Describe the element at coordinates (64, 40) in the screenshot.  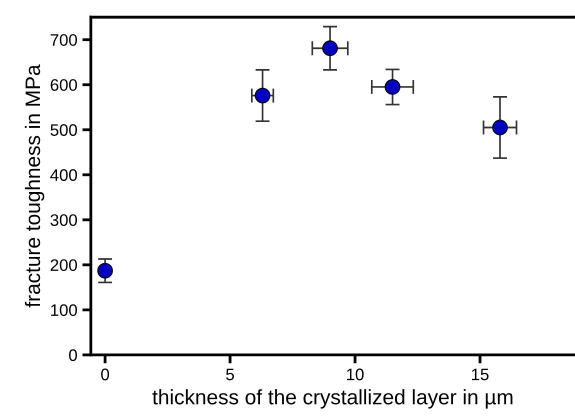
I see `y-tick-label: 700` at that location.